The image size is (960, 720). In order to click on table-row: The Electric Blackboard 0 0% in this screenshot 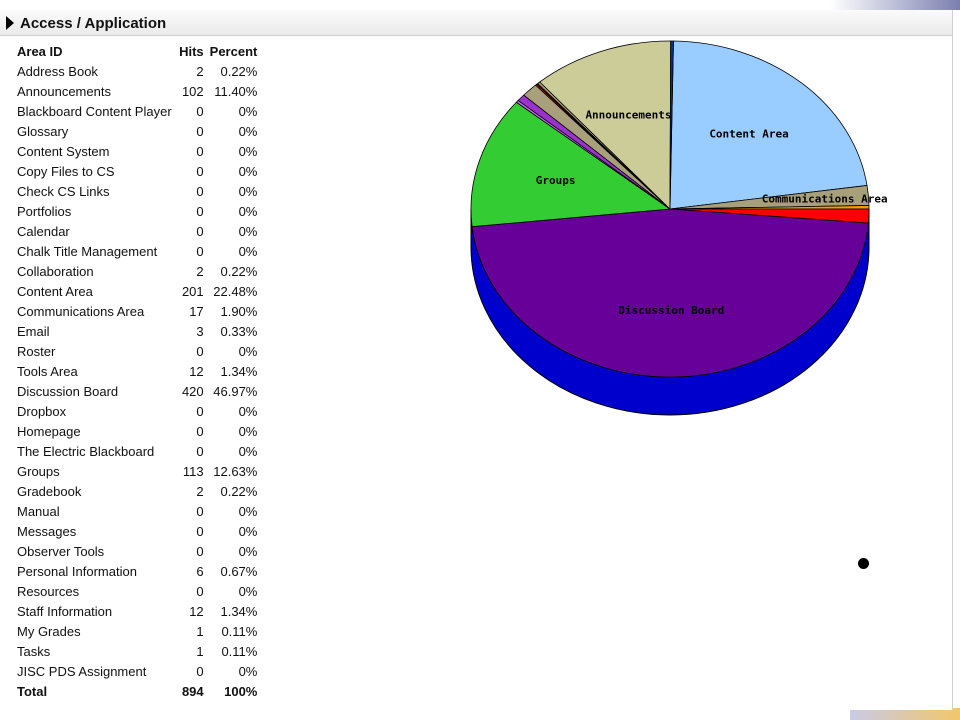, I will do `click(137, 452)`.